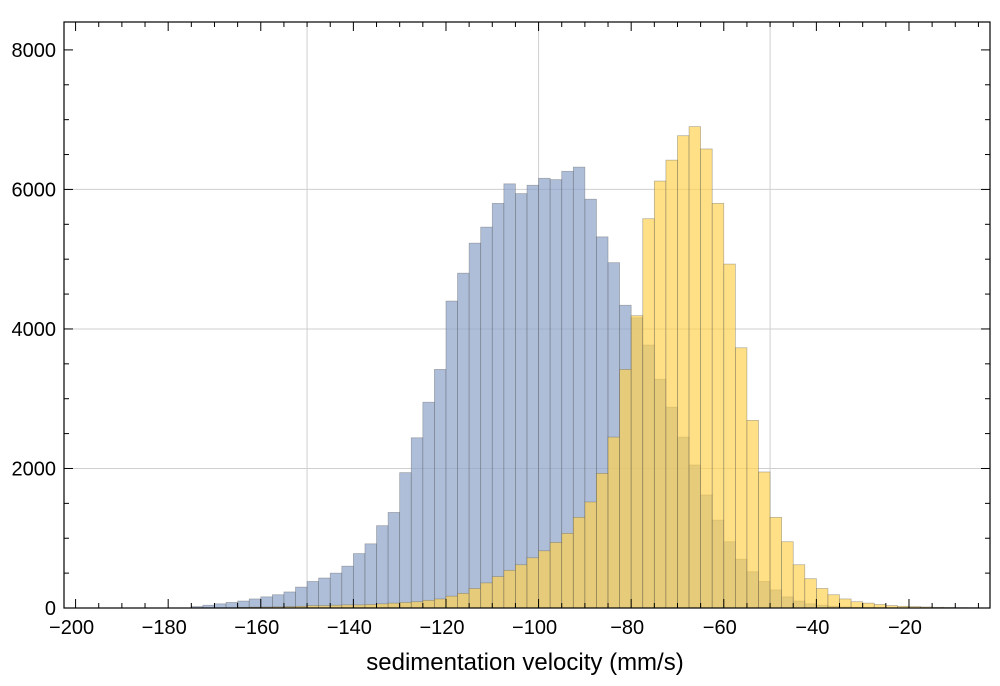 This screenshot has width=1000, height=686. I want to click on x-tick-label: −60, so click(720, 628).